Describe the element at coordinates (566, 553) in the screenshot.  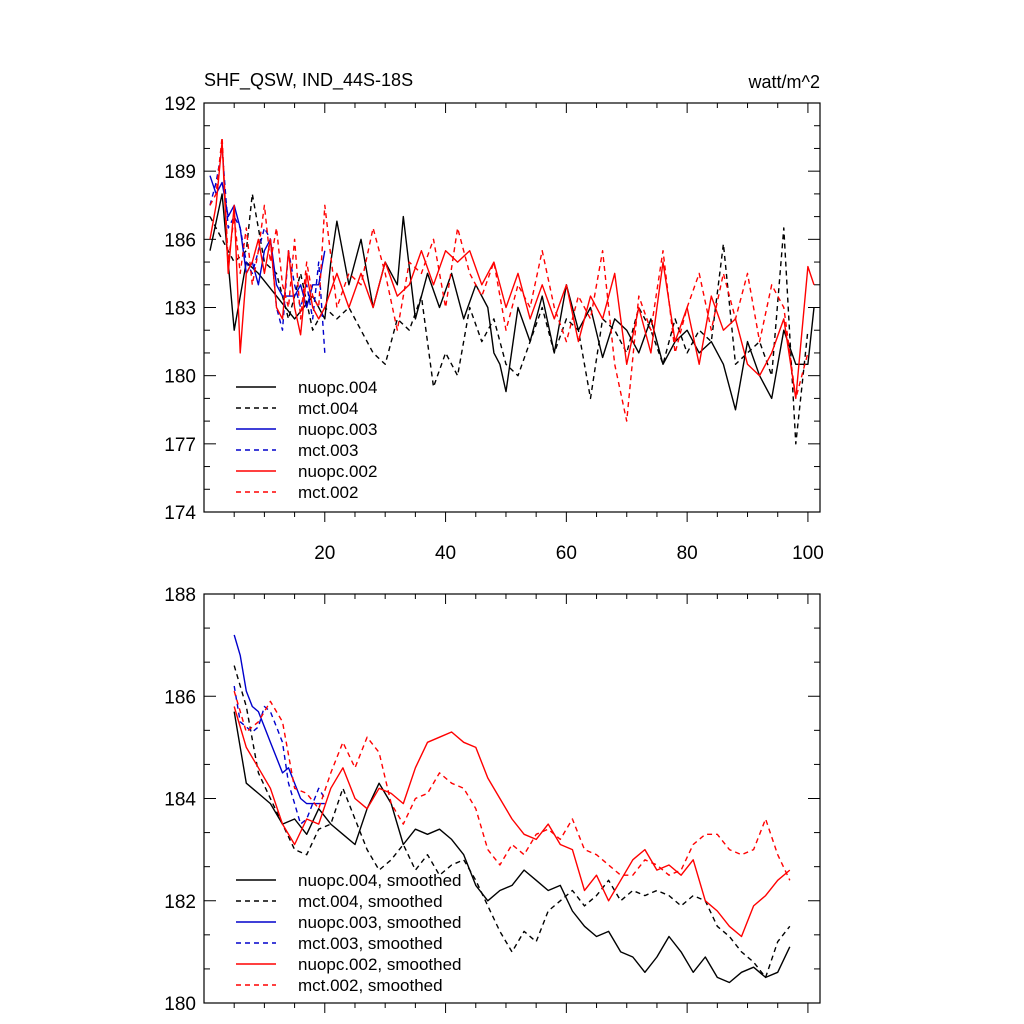
I see `x-tick-label: 60` at that location.